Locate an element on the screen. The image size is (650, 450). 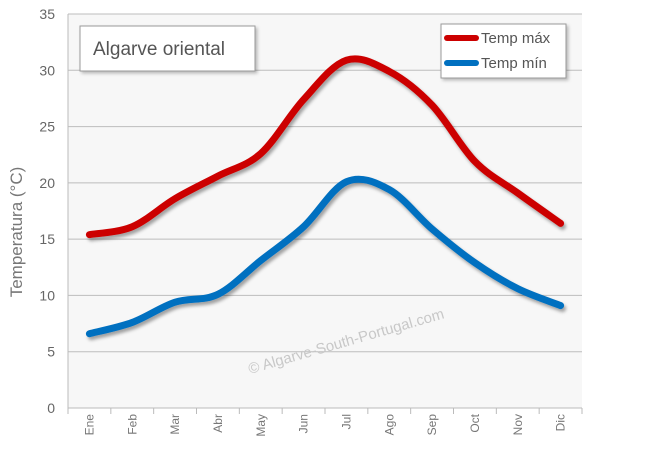
x-tick-label: Nov is located at coordinates (518, 424).